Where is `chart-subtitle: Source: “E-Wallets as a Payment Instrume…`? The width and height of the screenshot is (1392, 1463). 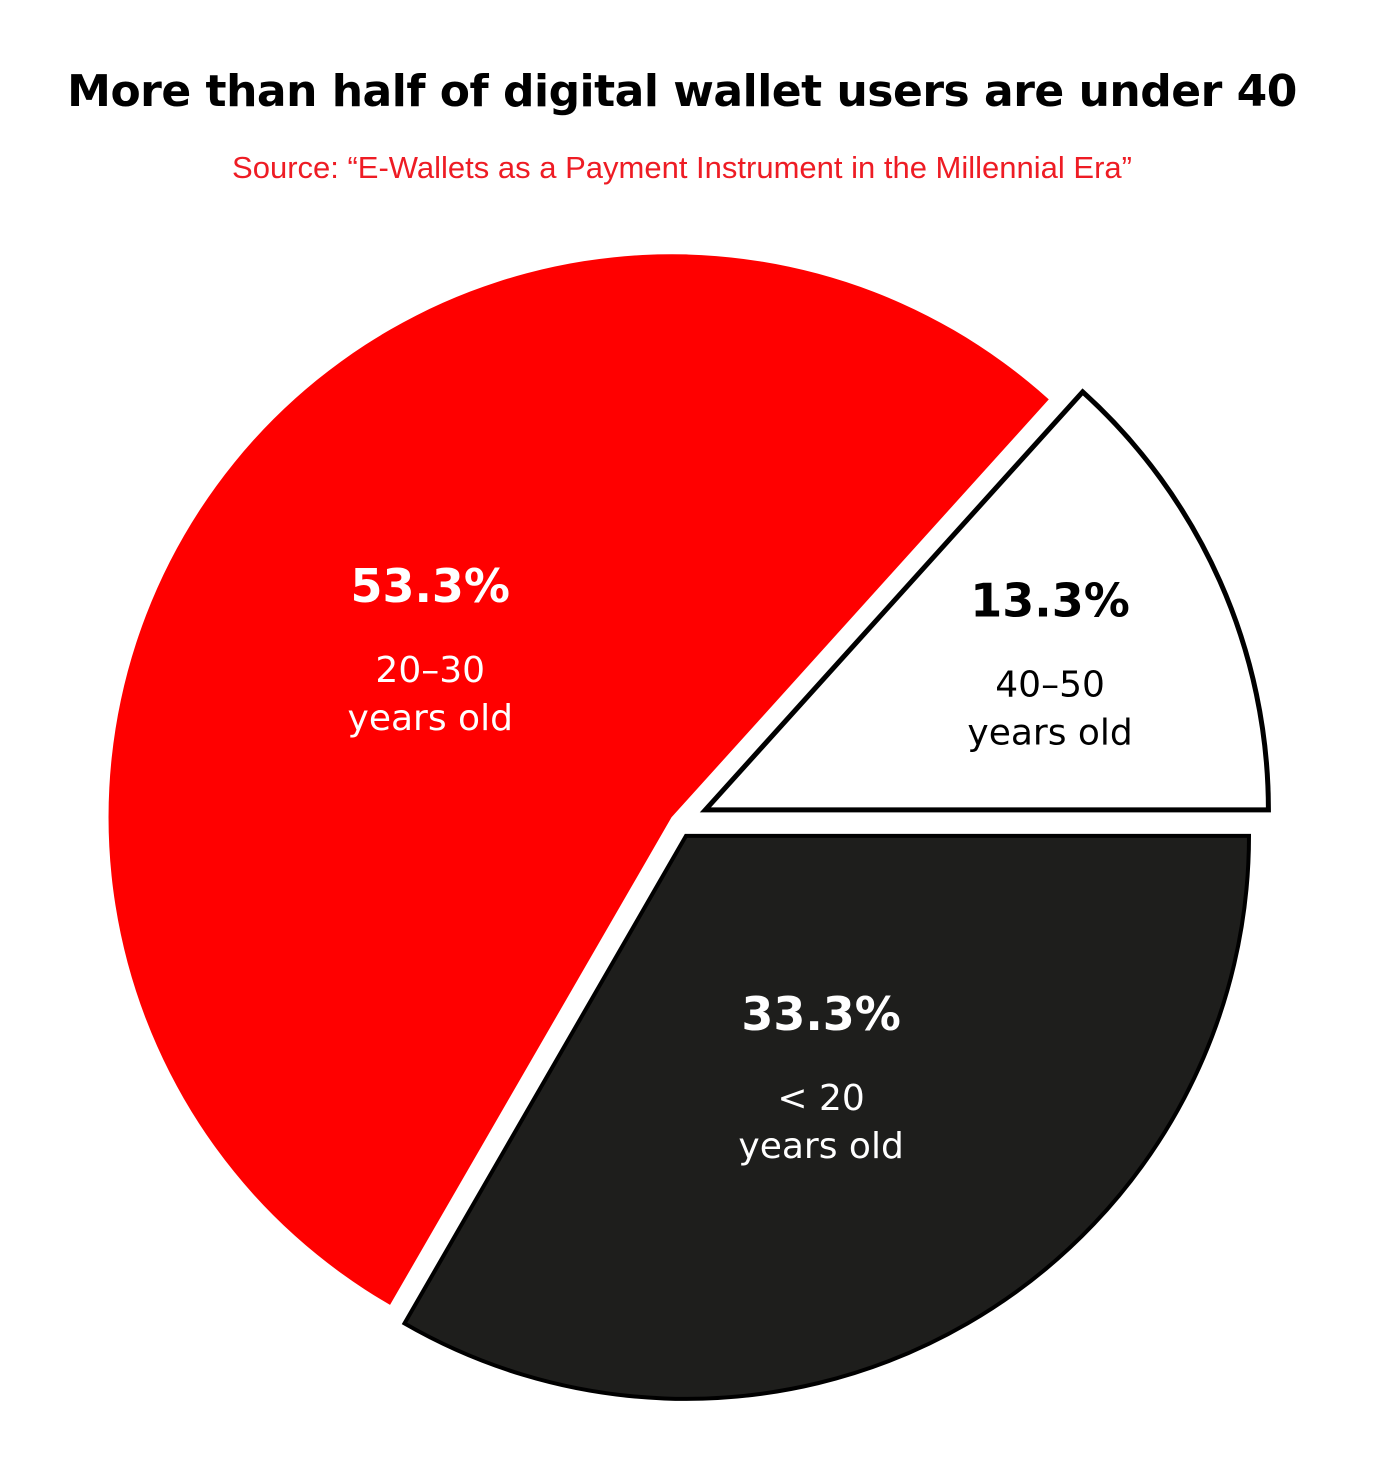
chart-subtitle: Source: “E-Wallets as a Payment Instrume… is located at coordinates (682, 167).